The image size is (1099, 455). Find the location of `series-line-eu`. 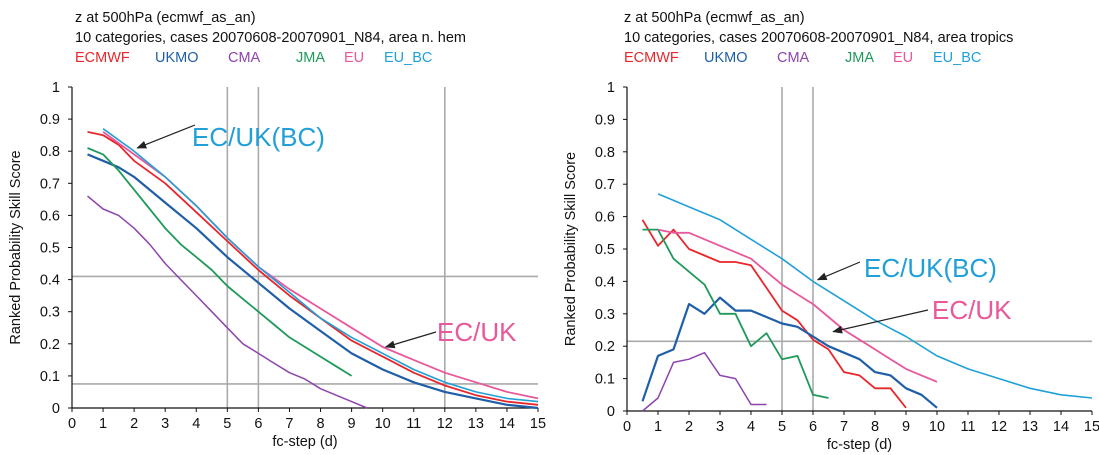

series-line-eu is located at coordinates (797, 305).